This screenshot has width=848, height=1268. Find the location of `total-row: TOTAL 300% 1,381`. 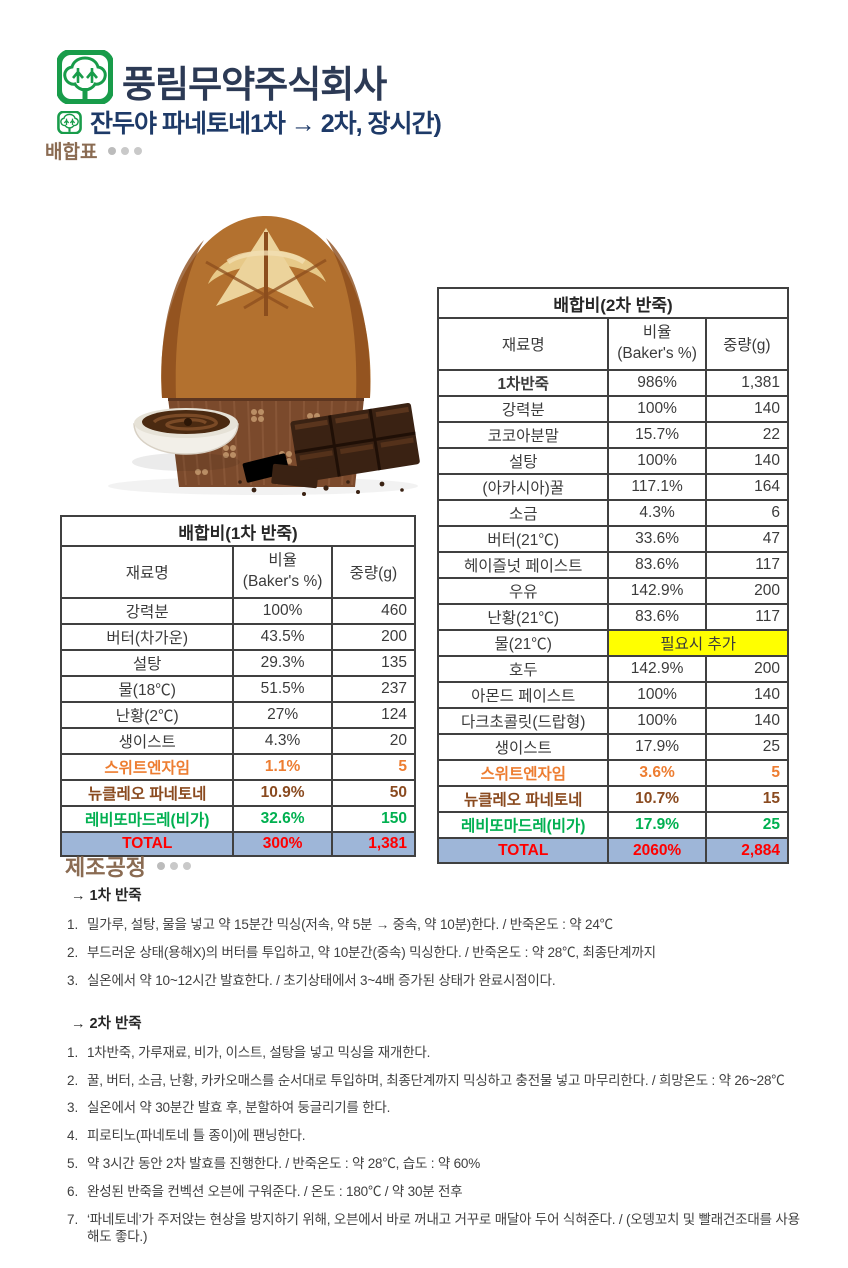

total-row: TOTAL 300% 1,381 is located at coordinates (238, 844).